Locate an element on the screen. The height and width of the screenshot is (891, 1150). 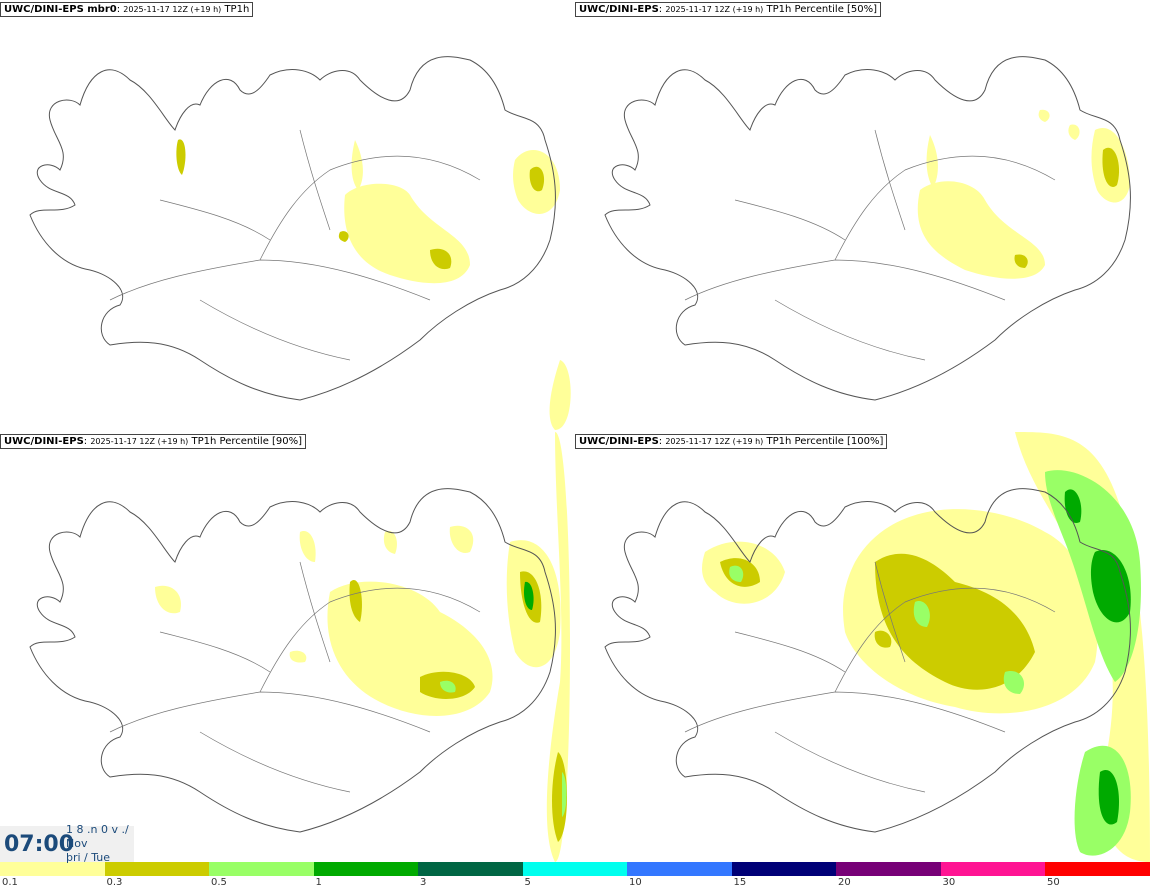
colorbar-tick-label: 0.3 is located at coordinates (114, 882).